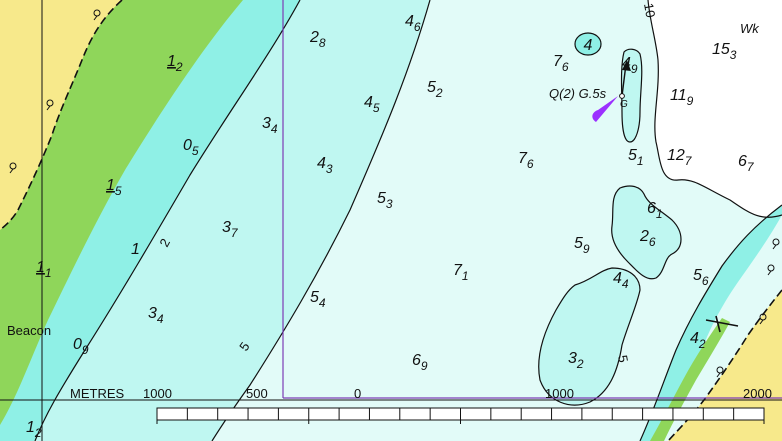  What do you see at coordinates (357, 393) in the screenshot?
I see `scale-tick-label: 0` at bounding box center [357, 393].